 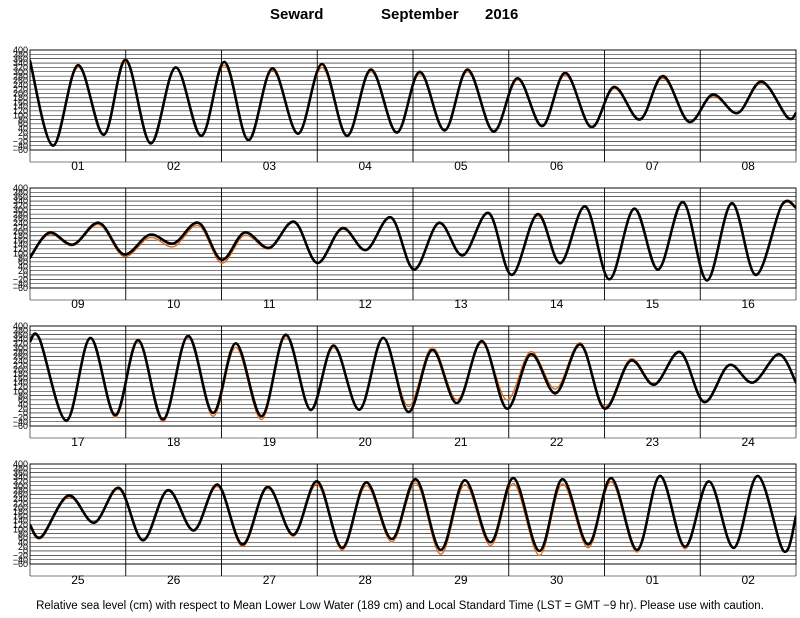 What do you see at coordinates (461, 580) in the screenshot?
I see `x-tick-label: 29` at bounding box center [461, 580].